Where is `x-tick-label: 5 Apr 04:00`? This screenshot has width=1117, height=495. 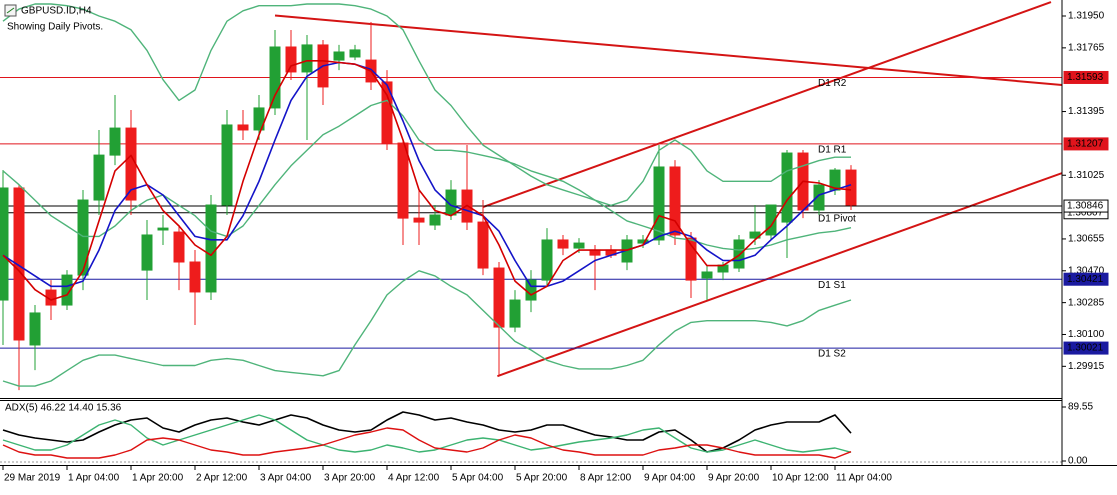 x-tick-label: 5 Apr 04:00 is located at coordinates (478, 478).